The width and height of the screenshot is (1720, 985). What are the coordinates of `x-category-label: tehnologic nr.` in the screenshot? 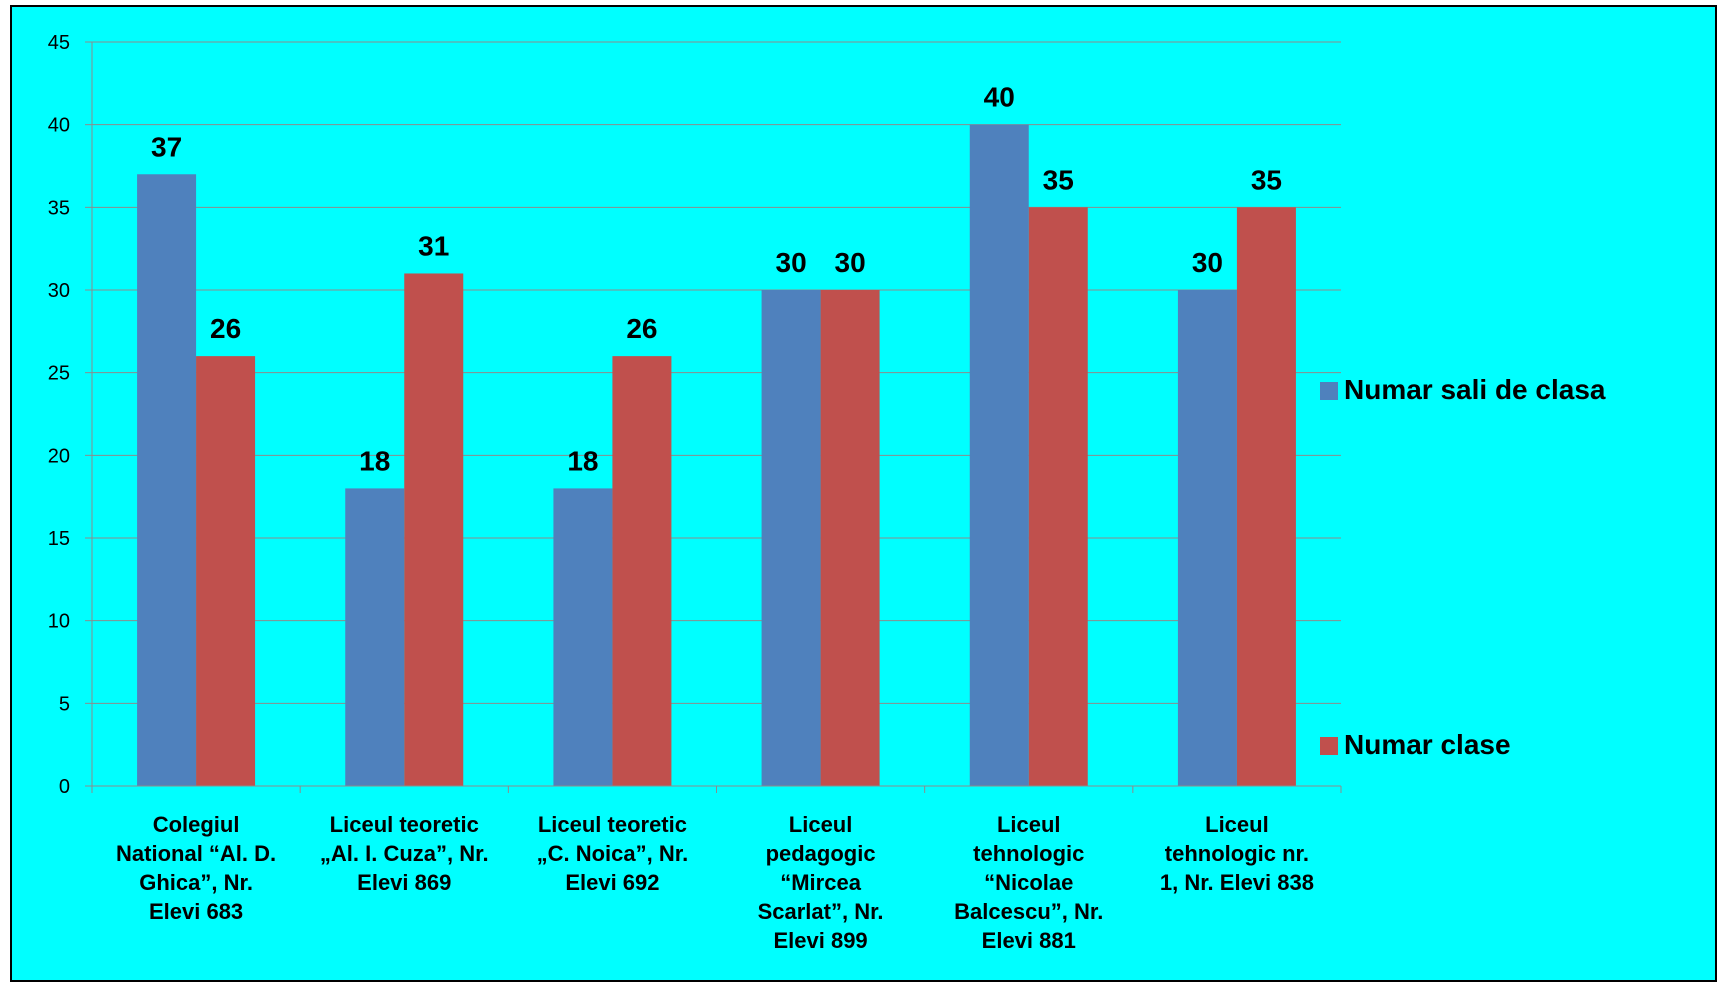 It's located at (1237, 853).